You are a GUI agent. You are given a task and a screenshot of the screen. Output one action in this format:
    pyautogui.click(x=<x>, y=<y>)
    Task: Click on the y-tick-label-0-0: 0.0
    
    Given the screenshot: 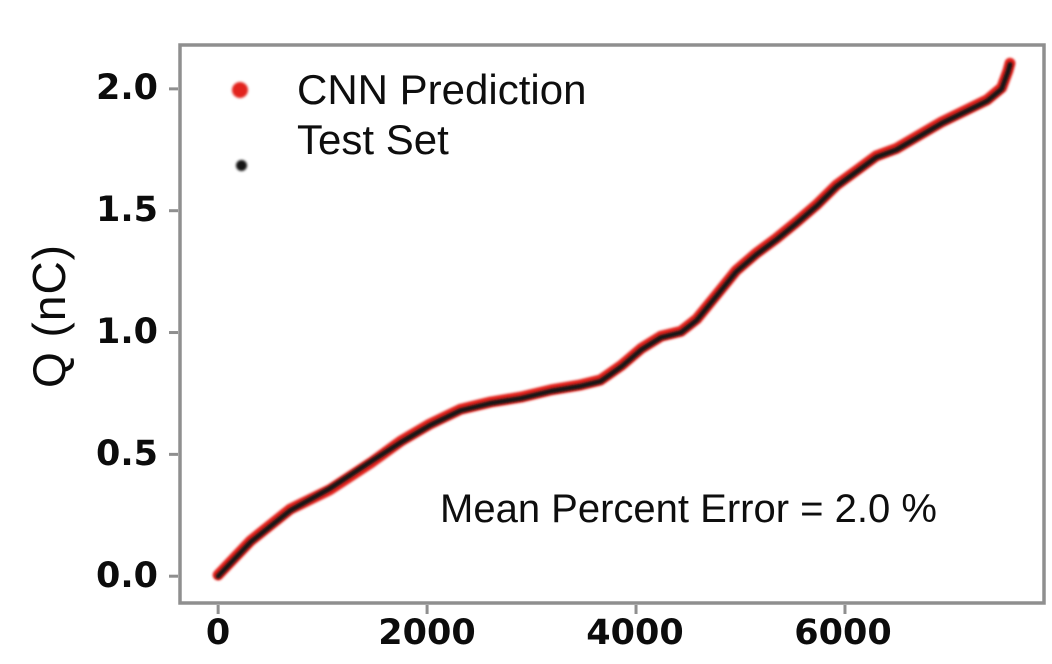 What is the action you would take?
    pyautogui.click(x=126, y=576)
    